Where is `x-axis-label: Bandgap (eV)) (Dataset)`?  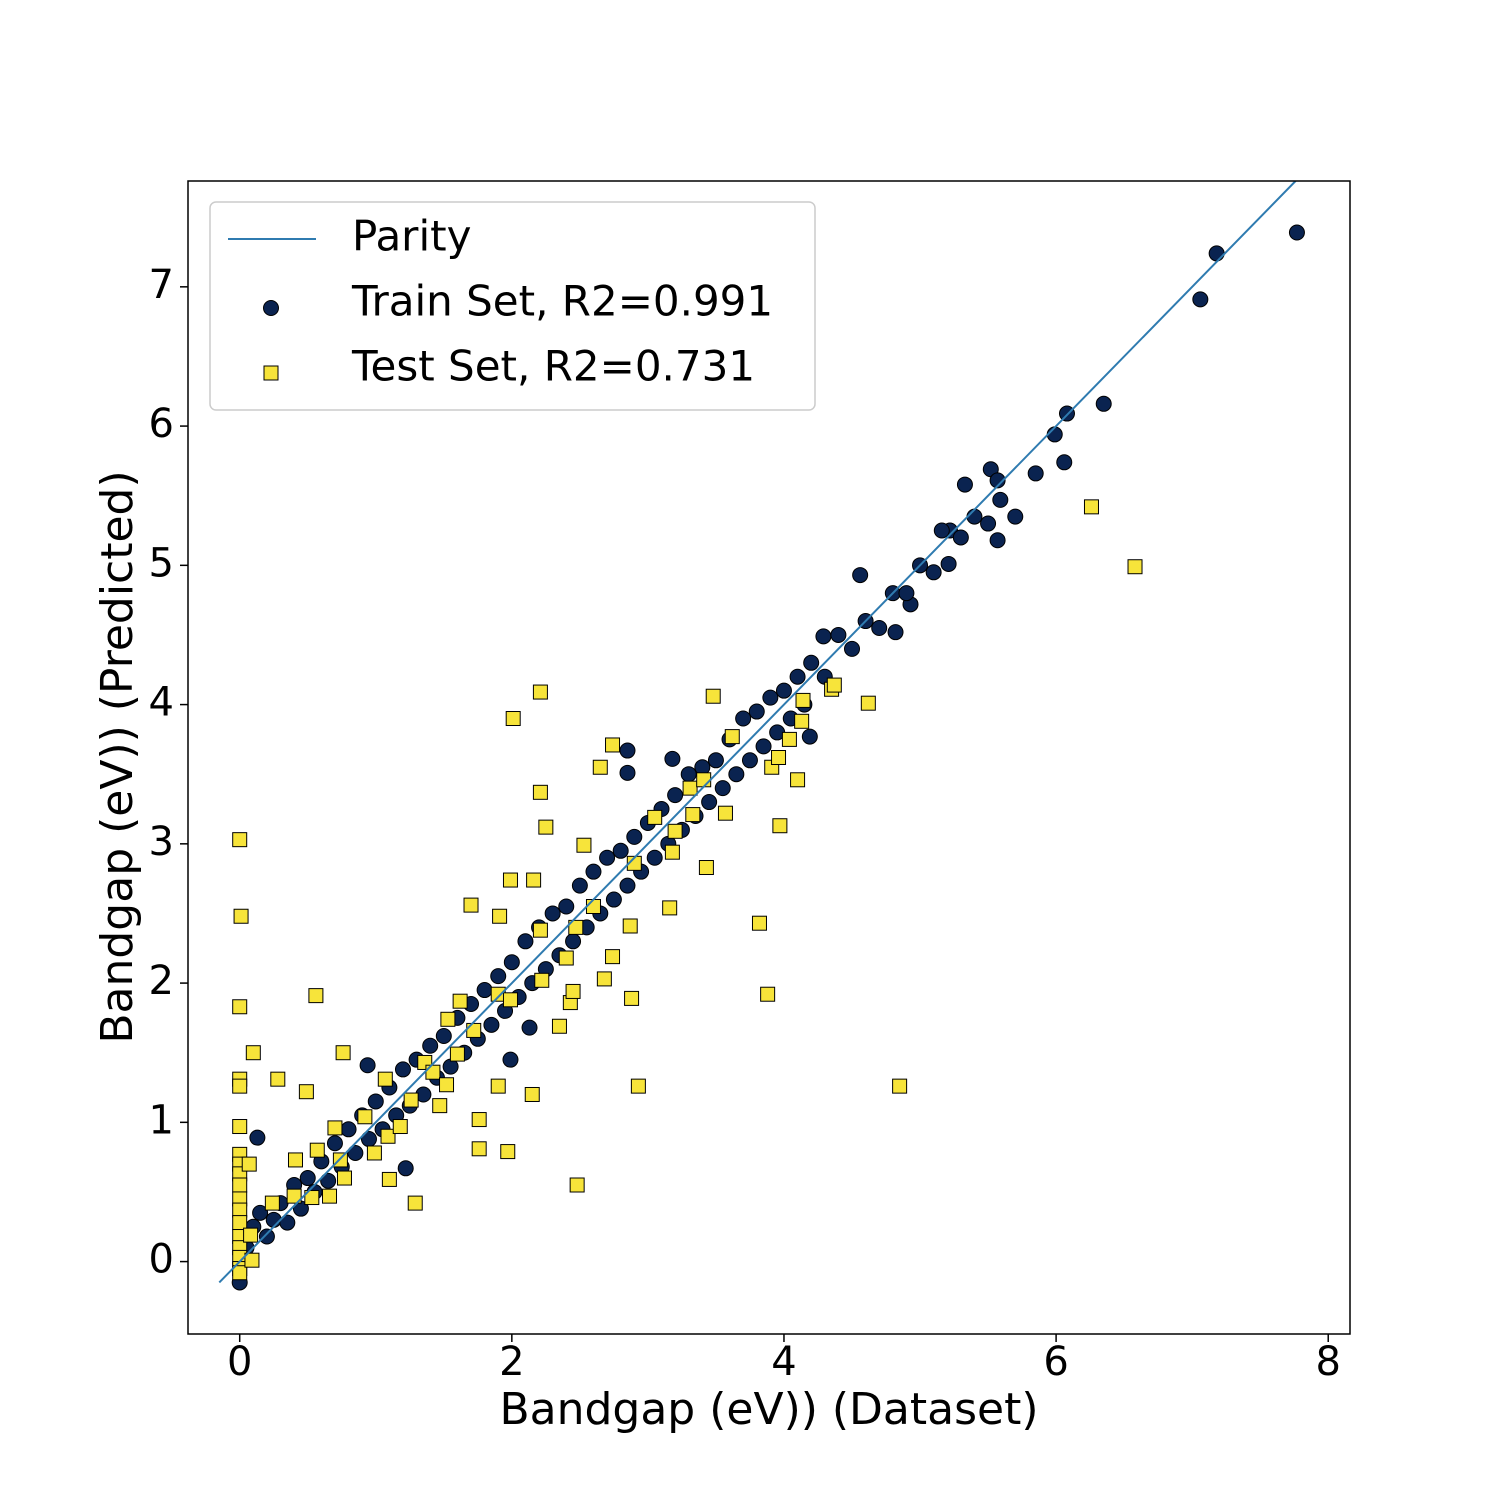 x-axis-label: Bandgap (eV)) (Dataset) is located at coordinates (768, 1409).